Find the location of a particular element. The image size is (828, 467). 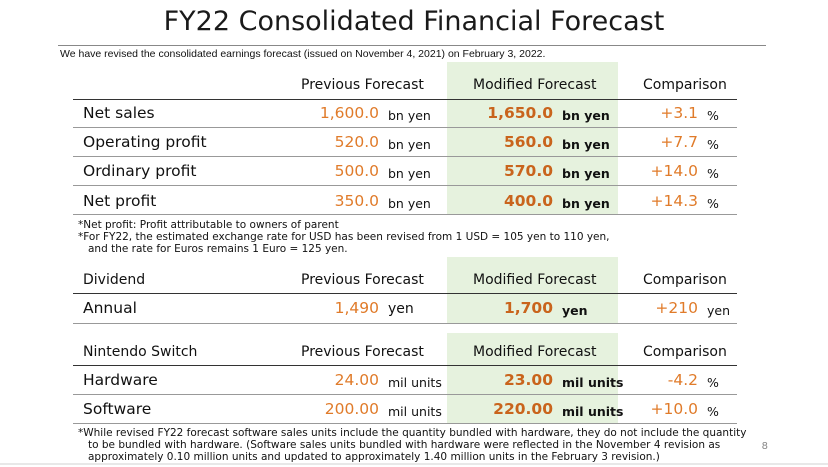

previous-value: 350.0 is located at coordinates (356, 201).